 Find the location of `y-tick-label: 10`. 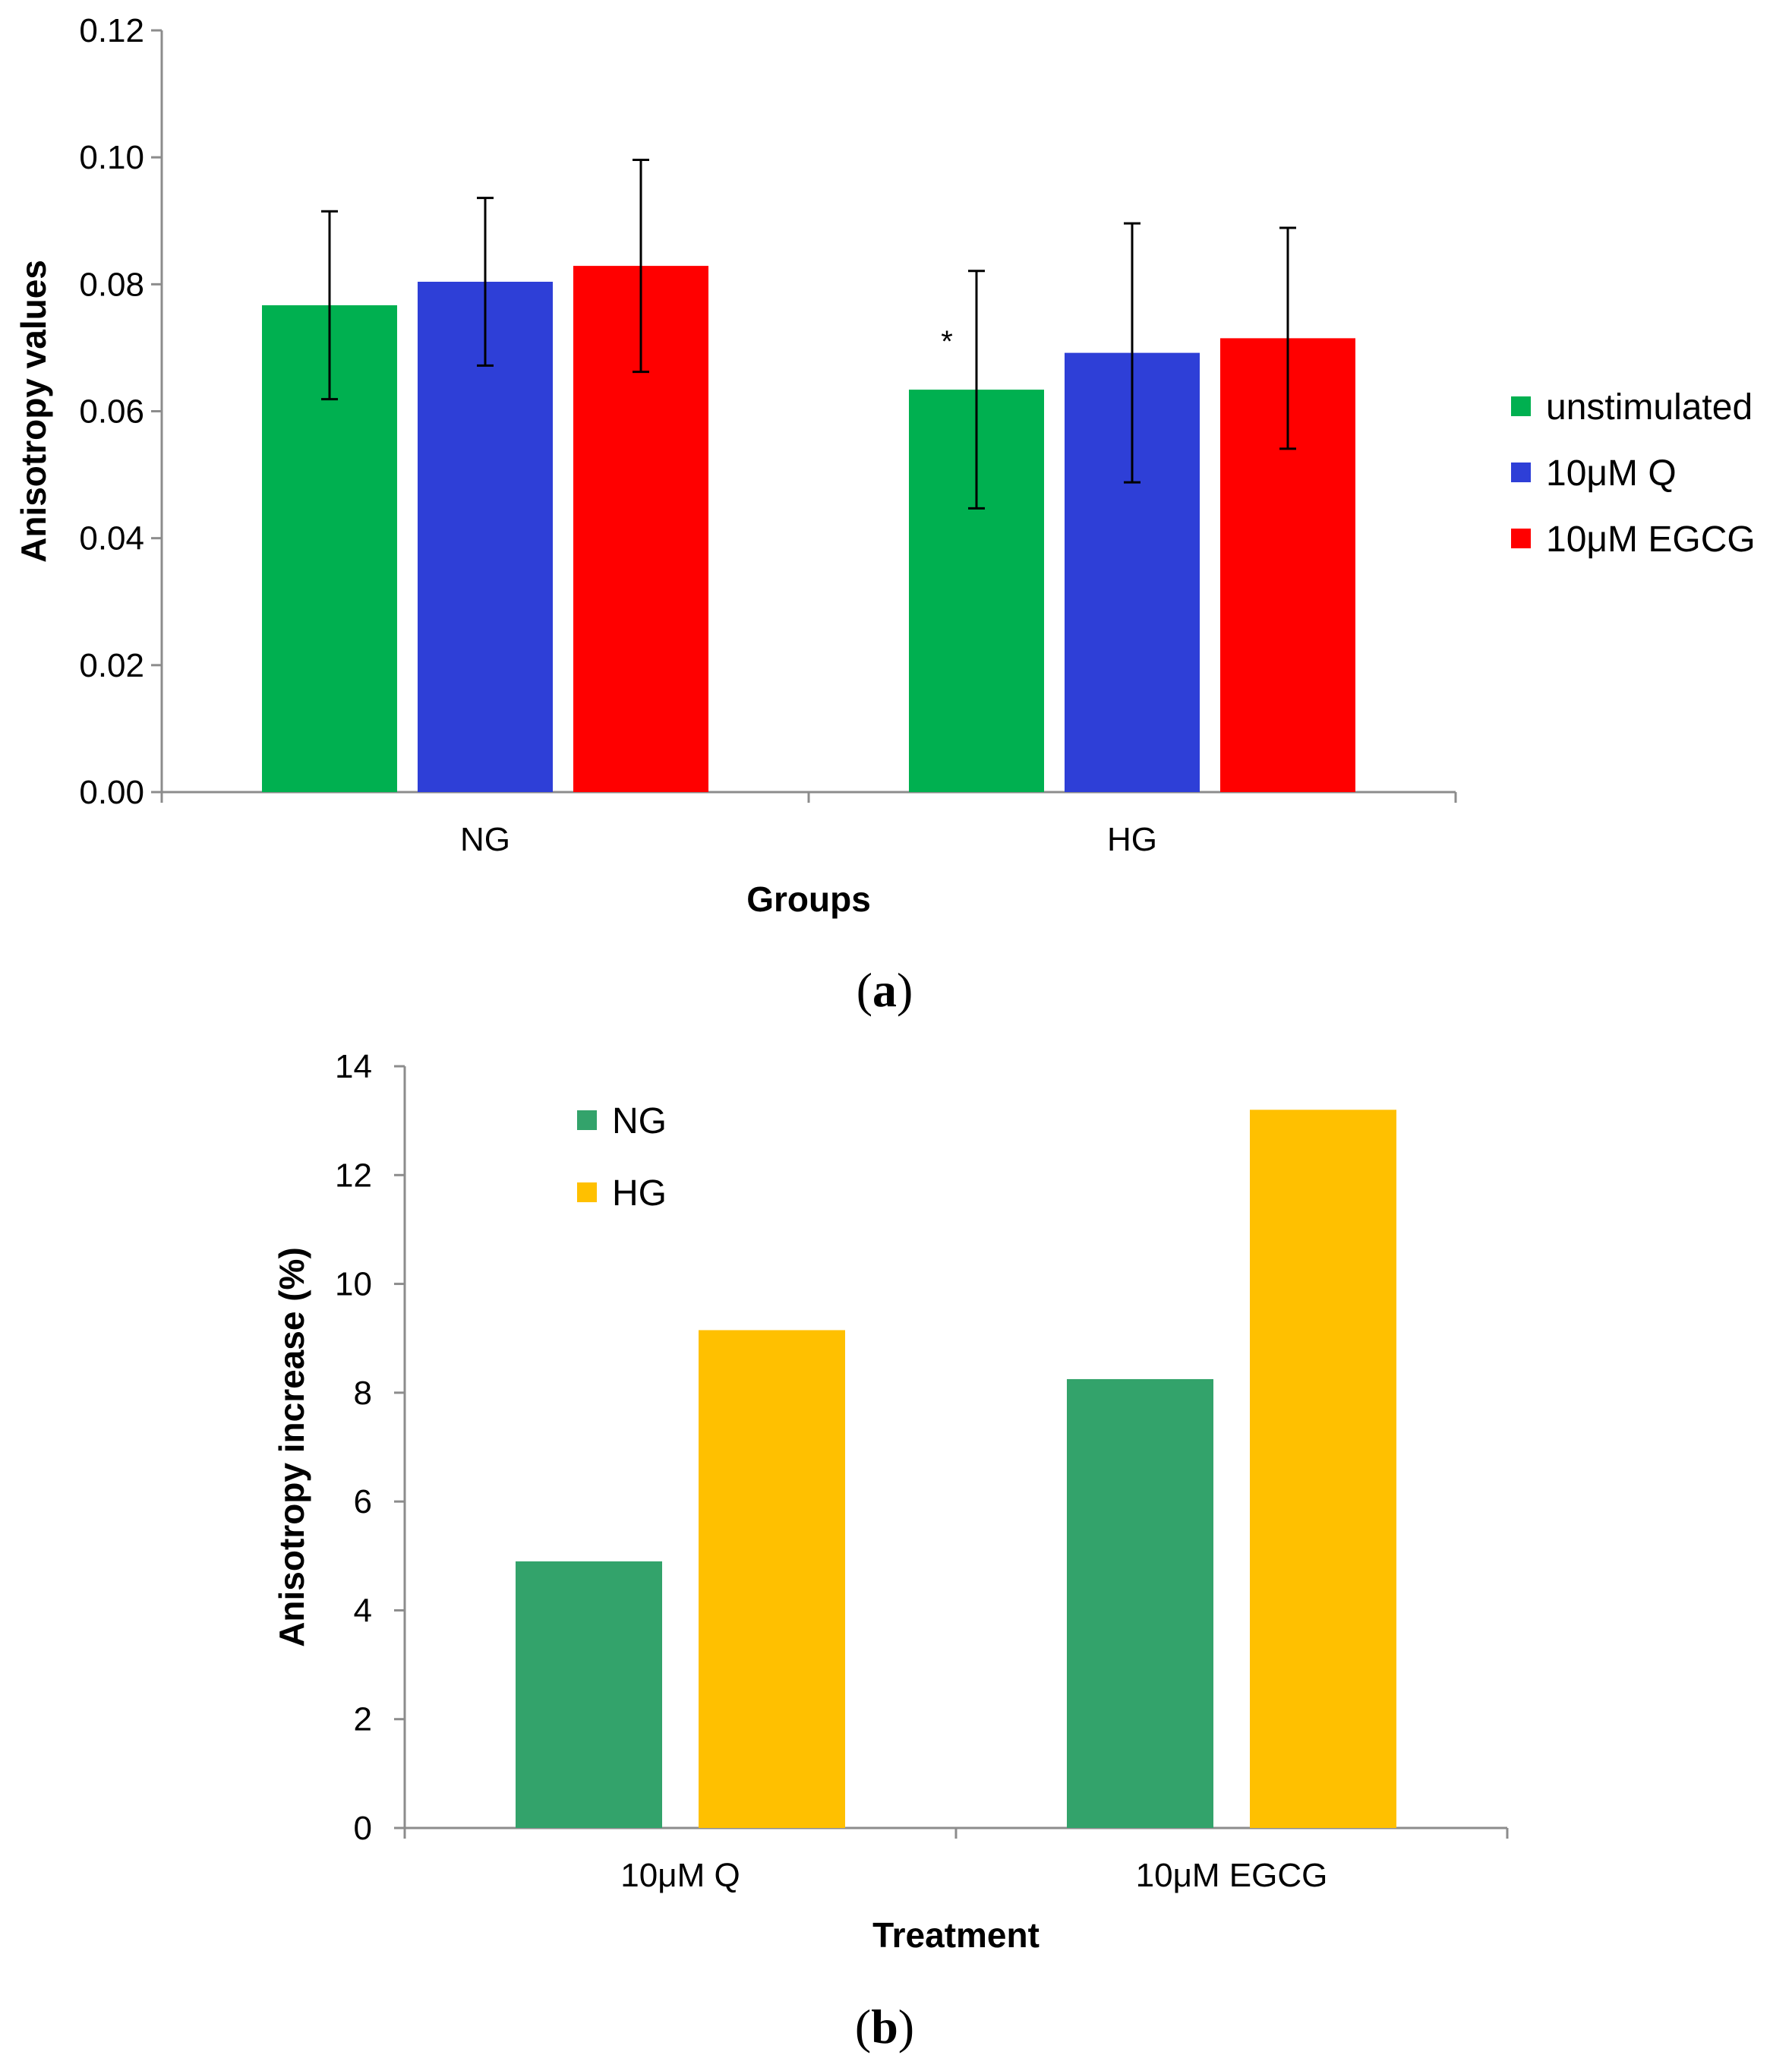

y-tick-label: 10 is located at coordinates (354, 1284).